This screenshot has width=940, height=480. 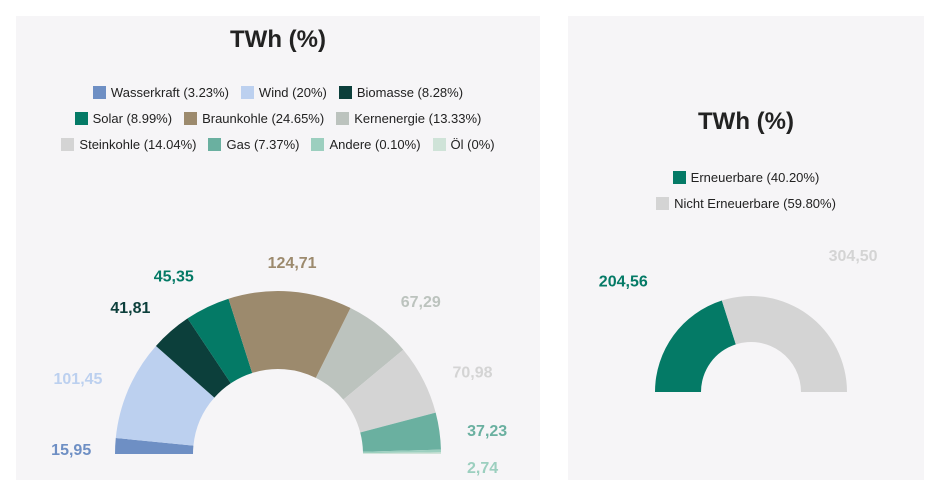 I want to click on data-label-erneuerbare: 204,56, so click(x=623, y=282).